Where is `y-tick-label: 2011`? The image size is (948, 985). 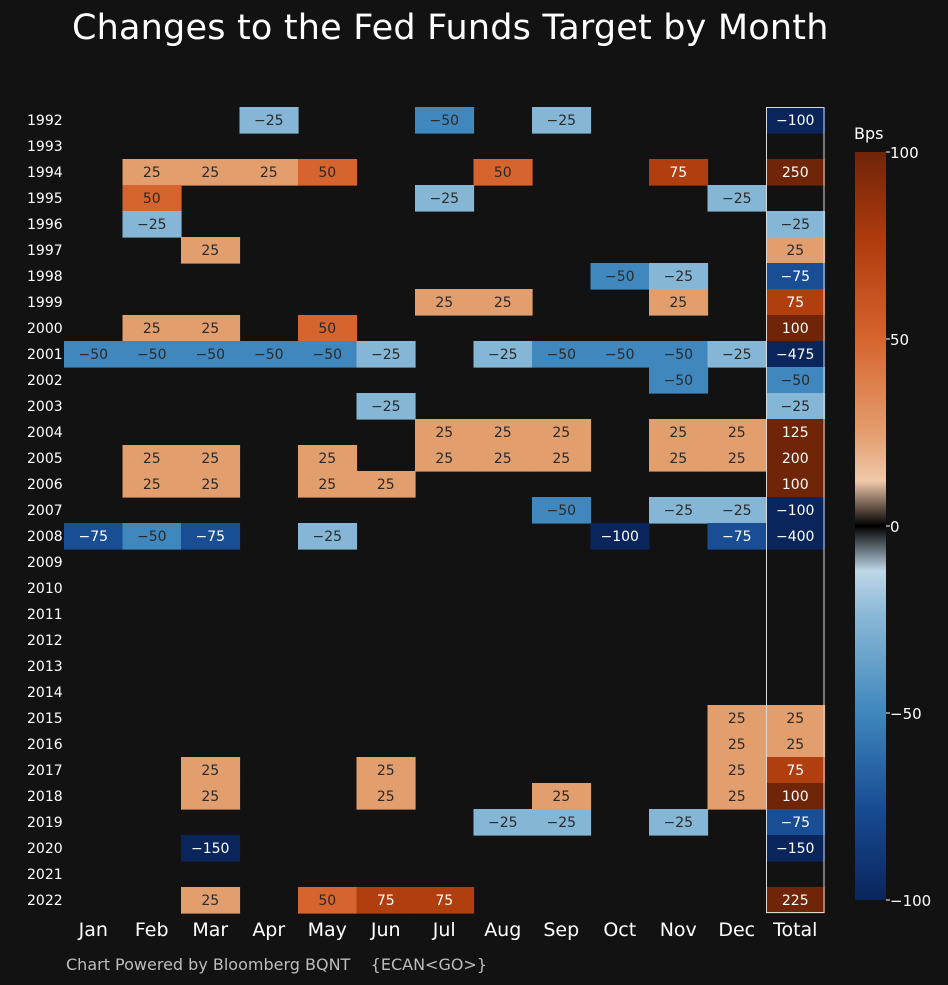 y-tick-label: 2011 is located at coordinates (45, 615).